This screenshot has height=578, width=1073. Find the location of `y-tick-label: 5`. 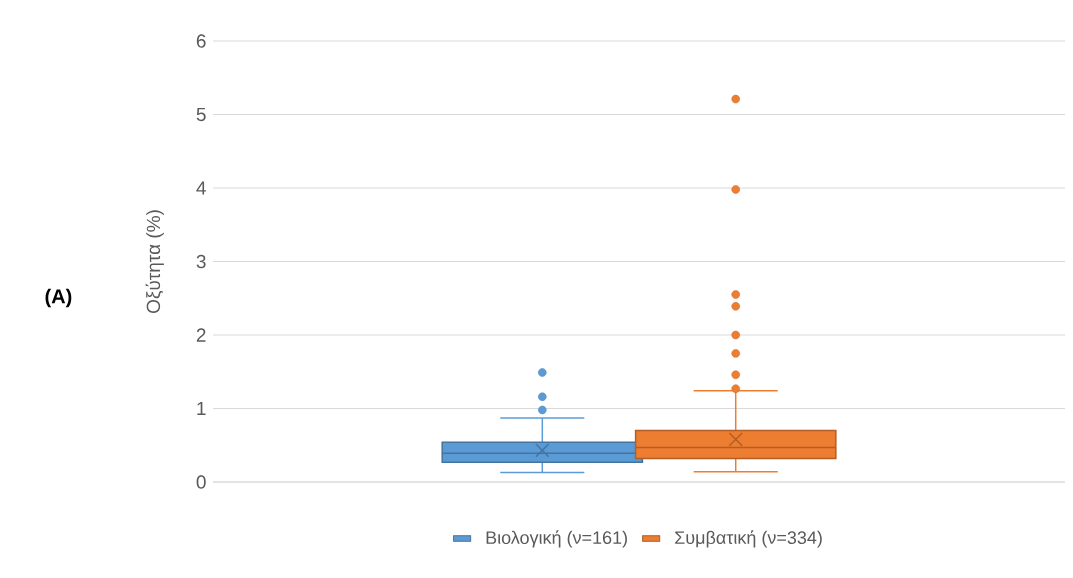

y-tick-label: 5 is located at coordinates (201, 114).